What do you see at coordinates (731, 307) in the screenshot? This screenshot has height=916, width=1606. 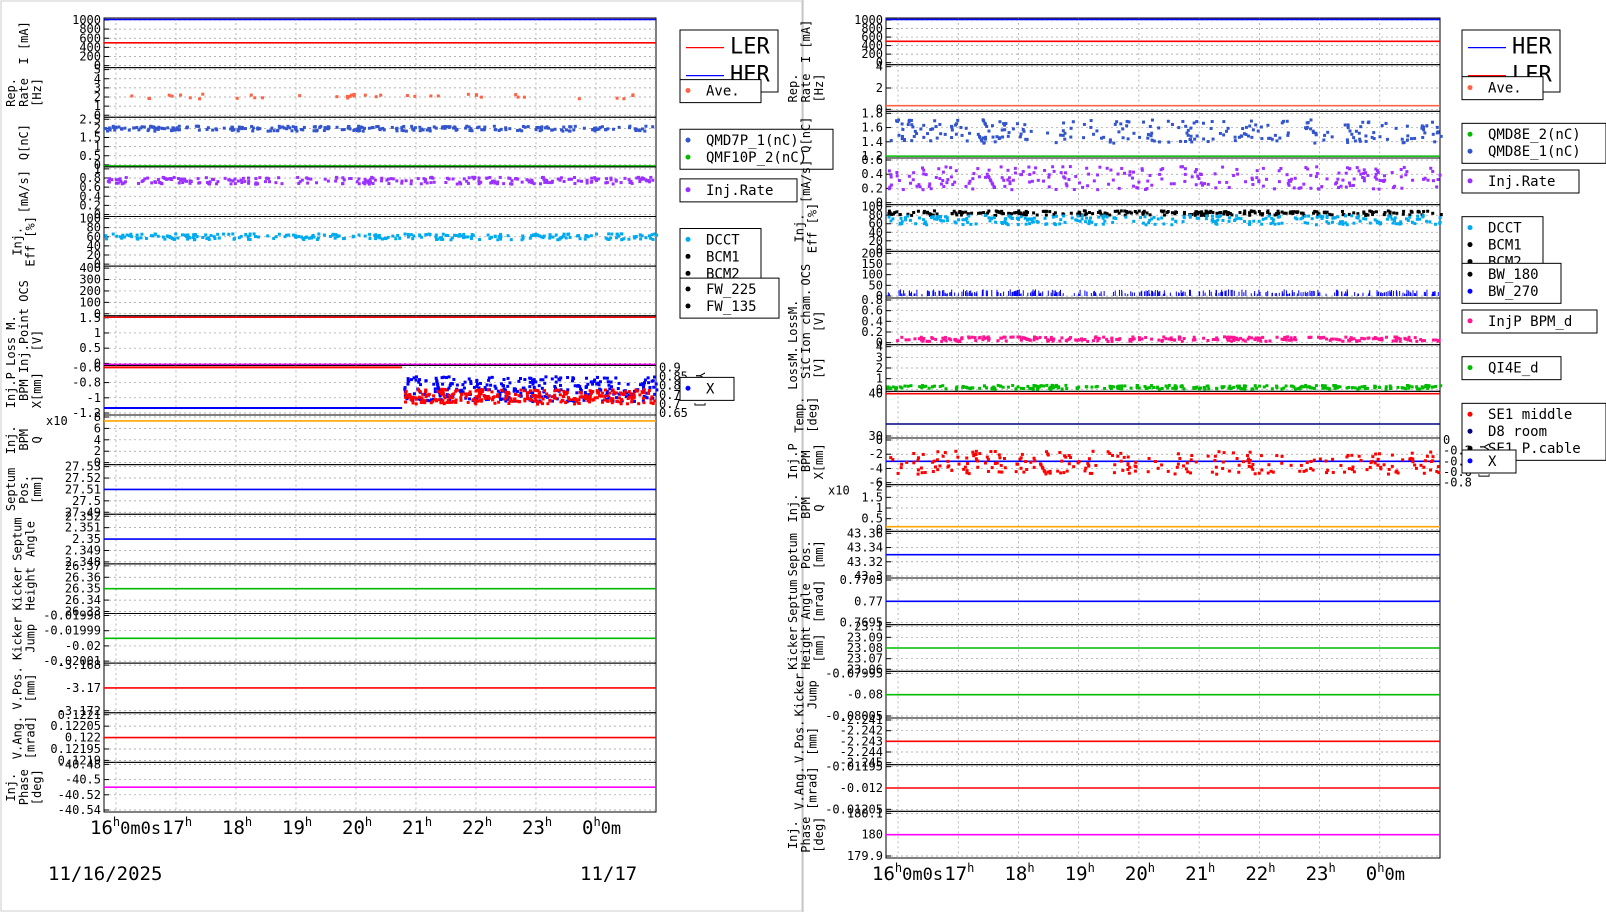 I see `legend-label: FW_135` at bounding box center [731, 307].